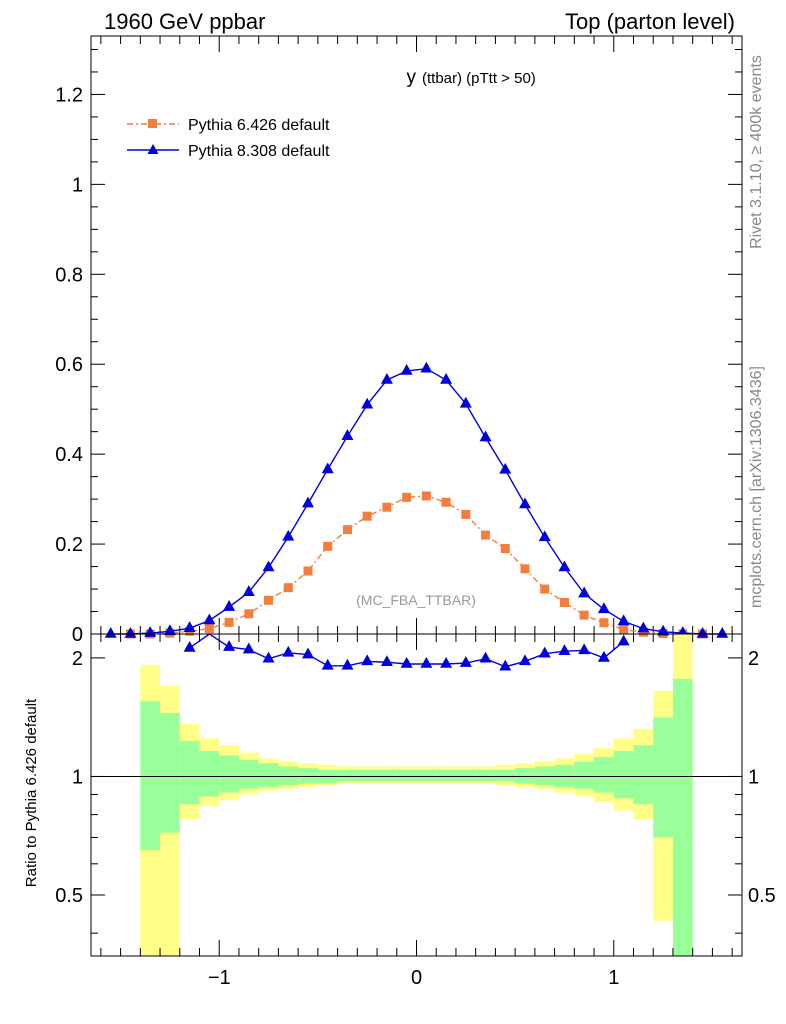  What do you see at coordinates (412, 77) in the screenshot?
I see `plot-title-main: y` at bounding box center [412, 77].